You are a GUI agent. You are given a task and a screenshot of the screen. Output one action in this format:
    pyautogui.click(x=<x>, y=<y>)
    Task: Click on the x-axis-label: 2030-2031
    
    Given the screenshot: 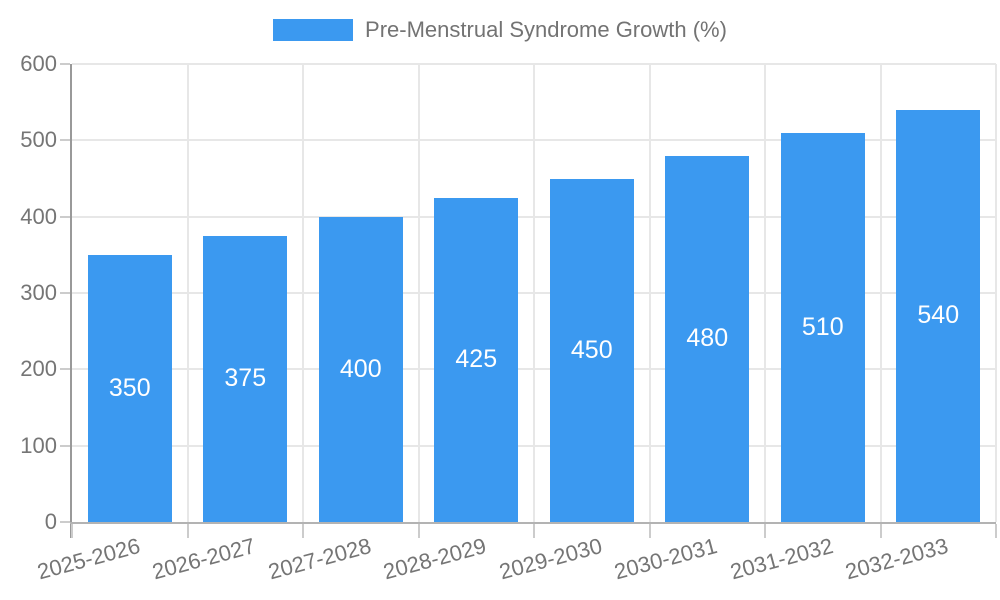 What is the action you would take?
    pyautogui.click(x=665, y=559)
    